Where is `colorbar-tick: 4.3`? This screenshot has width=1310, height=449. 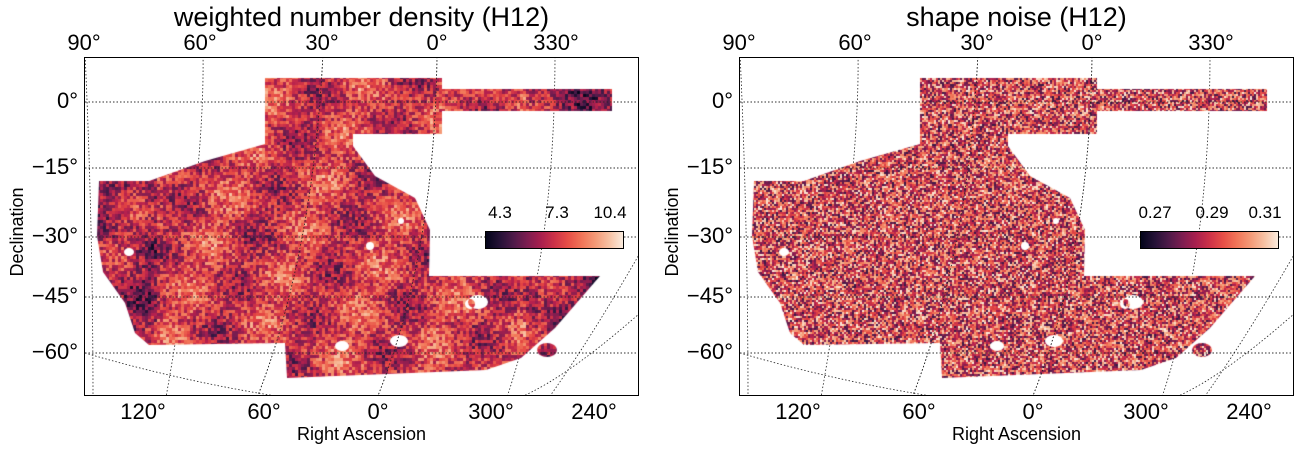 colorbar-tick: 4.3 is located at coordinates (500, 212).